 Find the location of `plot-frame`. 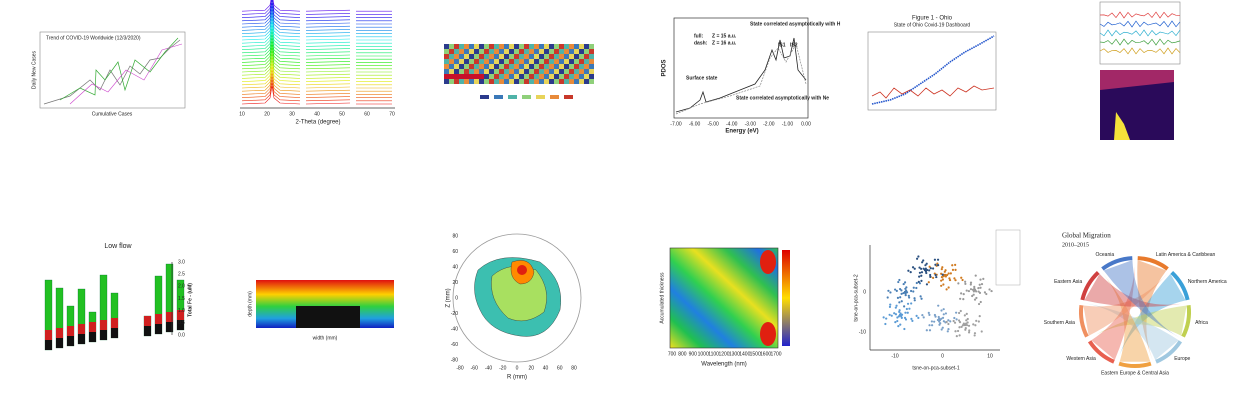

plot-frame is located at coordinates (1140, 33).